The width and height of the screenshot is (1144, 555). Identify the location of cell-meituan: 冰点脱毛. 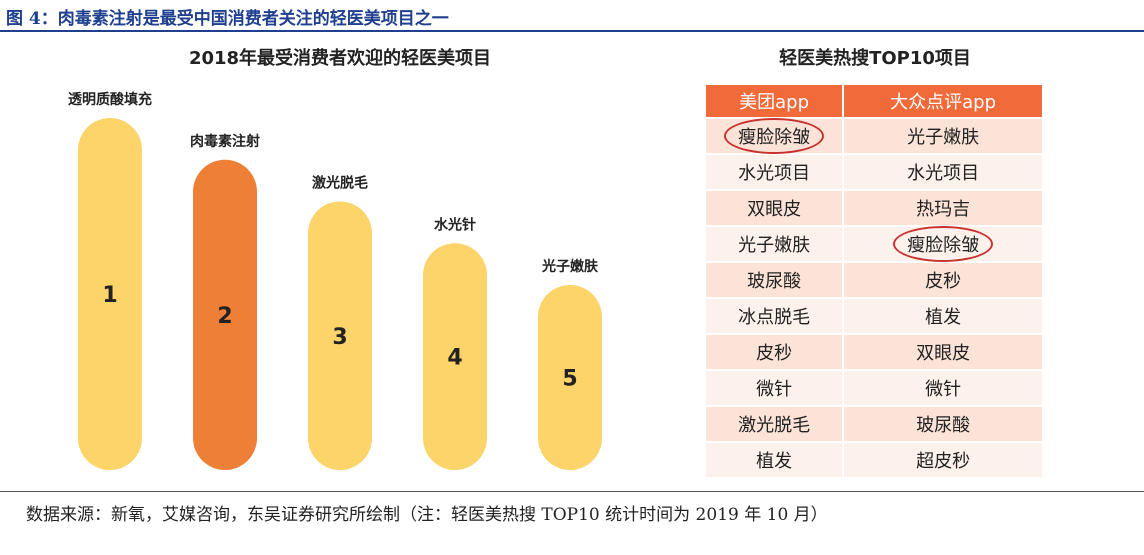
(775, 317).